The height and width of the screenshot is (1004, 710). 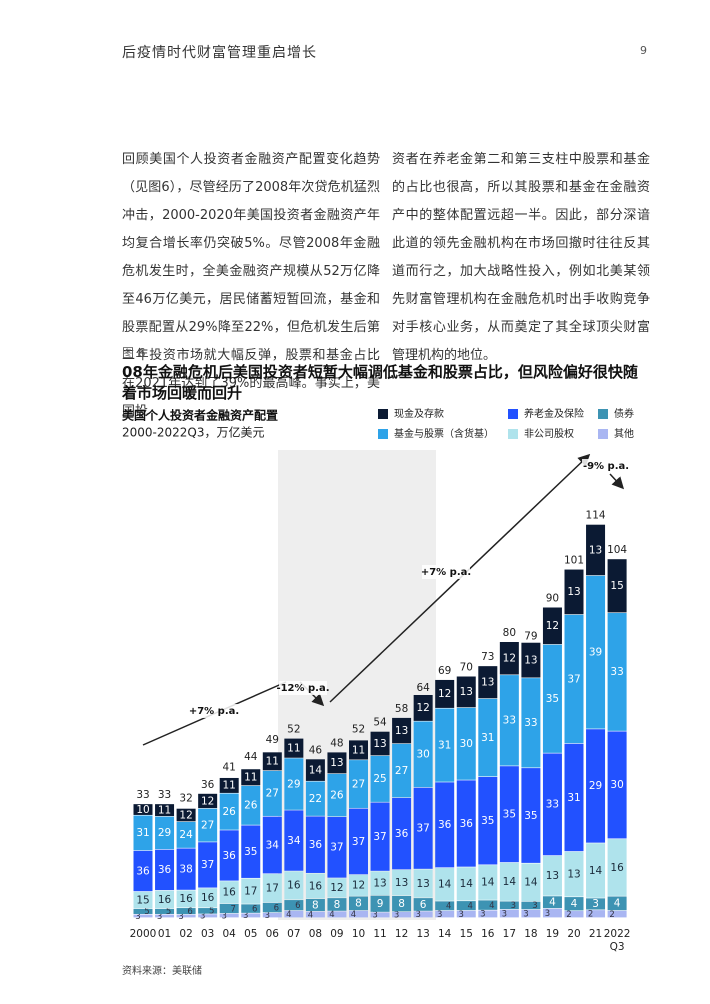 I want to click on x-tick-label: 07, so click(x=293, y=934).